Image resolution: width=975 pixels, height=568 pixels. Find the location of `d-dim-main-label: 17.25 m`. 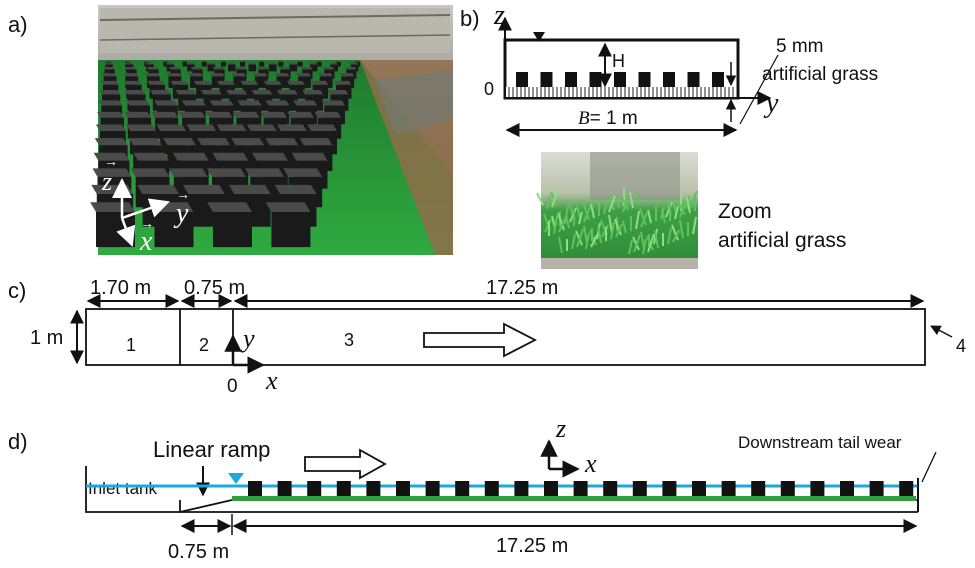

d-dim-main-label: 17.25 m is located at coordinates (532, 546).